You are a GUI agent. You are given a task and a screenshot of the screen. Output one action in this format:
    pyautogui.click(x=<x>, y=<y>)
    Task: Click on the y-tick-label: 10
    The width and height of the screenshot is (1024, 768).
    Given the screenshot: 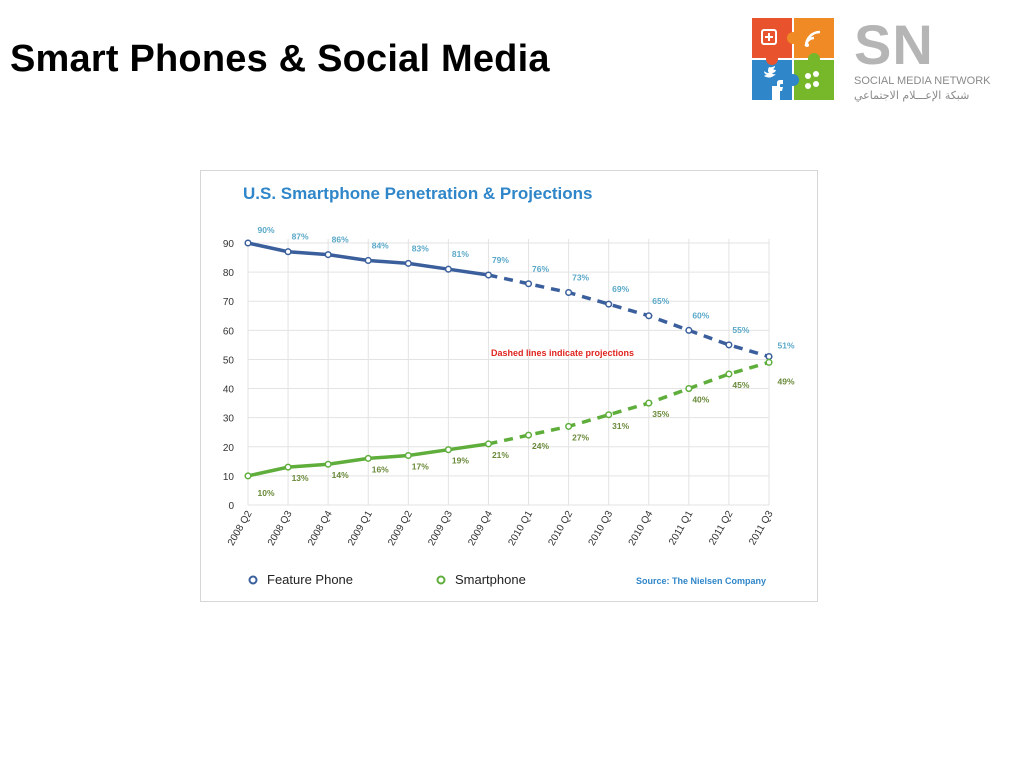 What is the action you would take?
    pyautogui.click(x=229, y=477)
    